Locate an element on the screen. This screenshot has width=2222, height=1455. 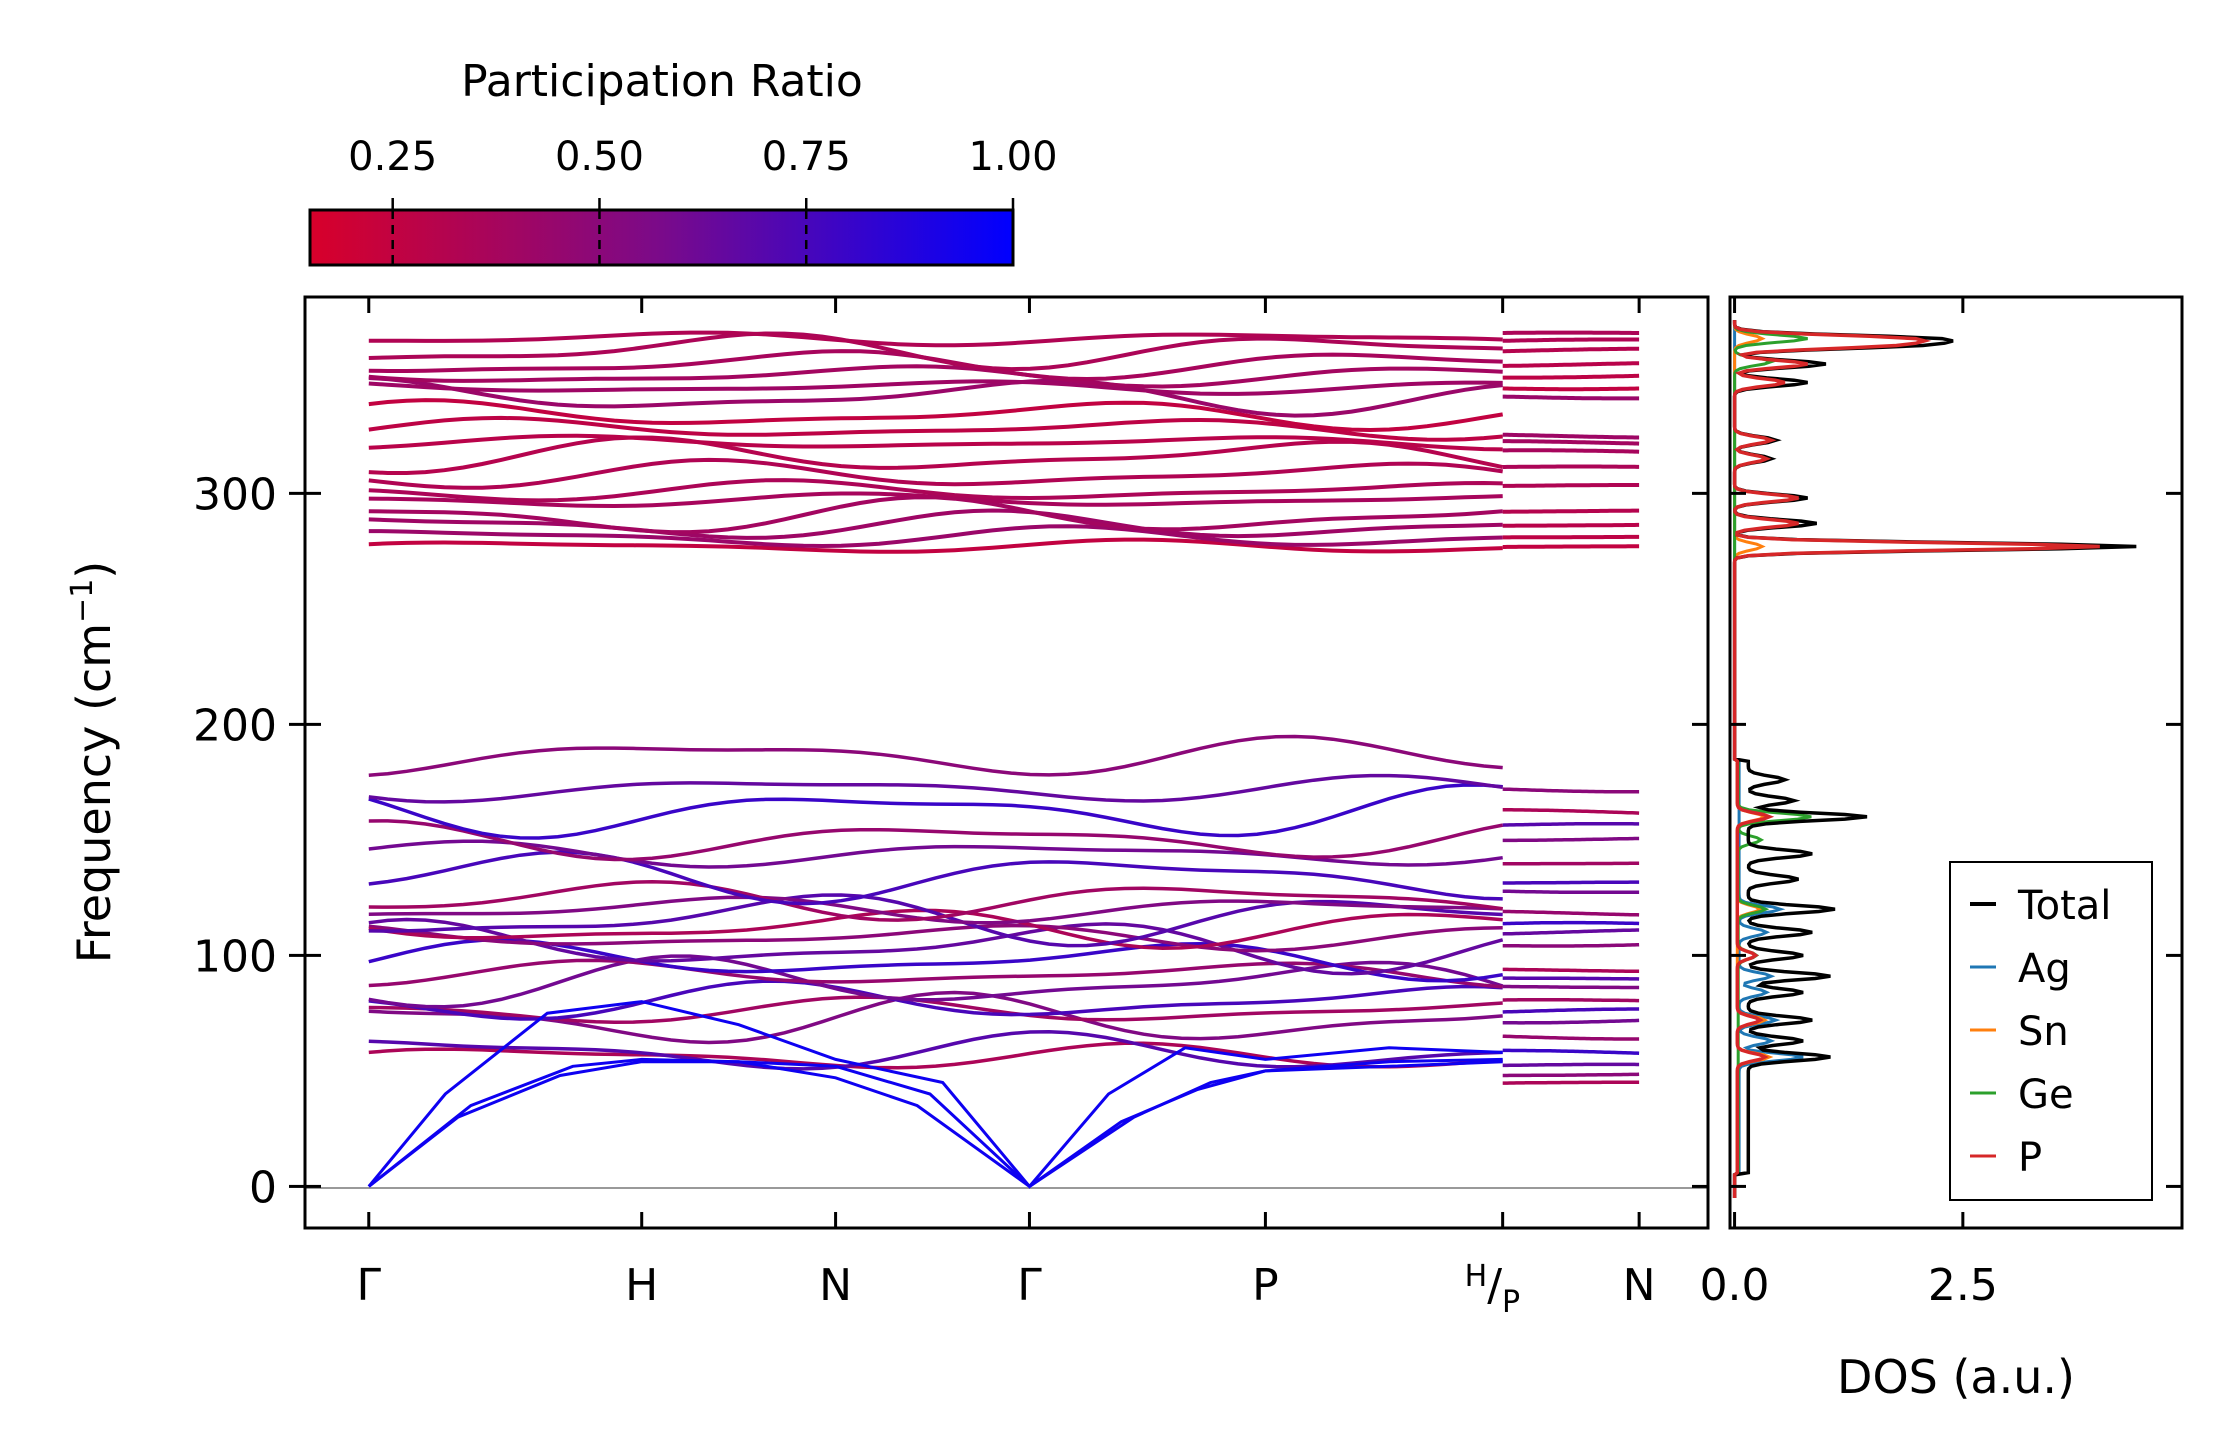
colorbar: Participation Ratio 0.25 0.50 0.75 1.00 is located at coordinates (683, 161).